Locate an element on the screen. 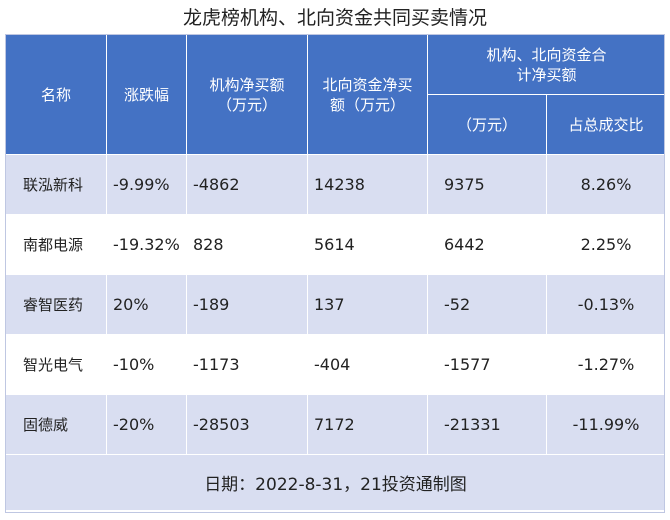 The width and height of the screenshot is (670, 520). header-combined-group: 机构、北向资金合计净买额 is located at coordinates (546, 64).